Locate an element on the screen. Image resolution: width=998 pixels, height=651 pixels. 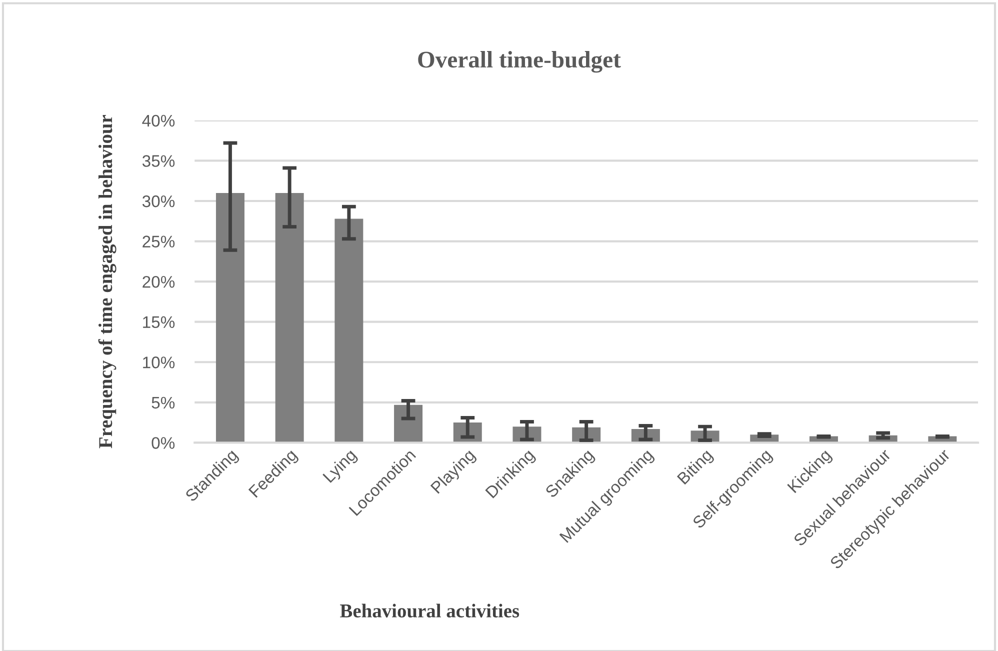
x-axis-title: Behavioural activities is located at coordinates (430, 611).